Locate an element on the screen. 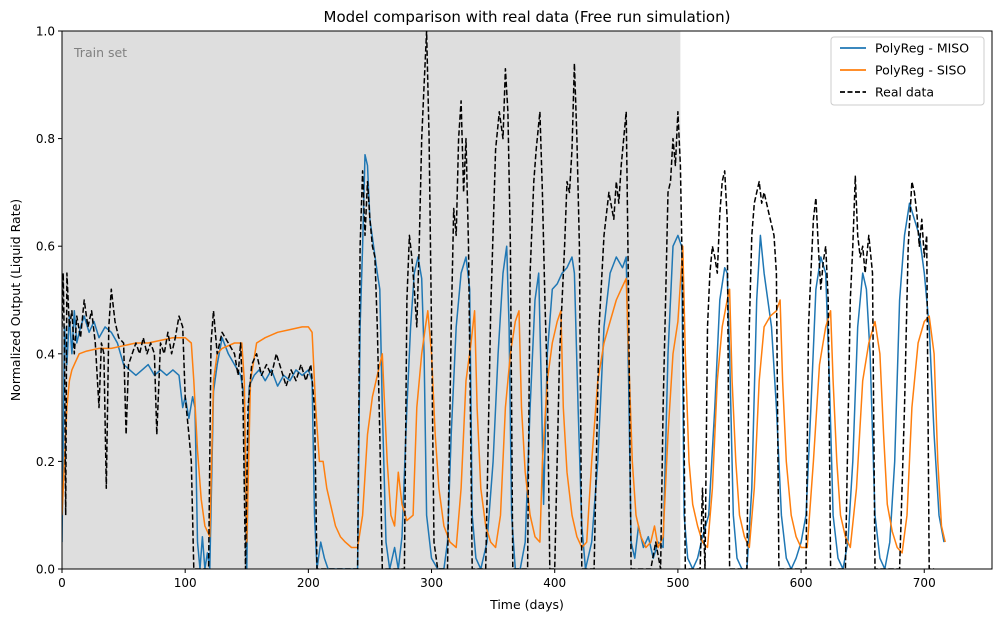  y-tick-label: 0.6 is located at coordinates (45, 247).